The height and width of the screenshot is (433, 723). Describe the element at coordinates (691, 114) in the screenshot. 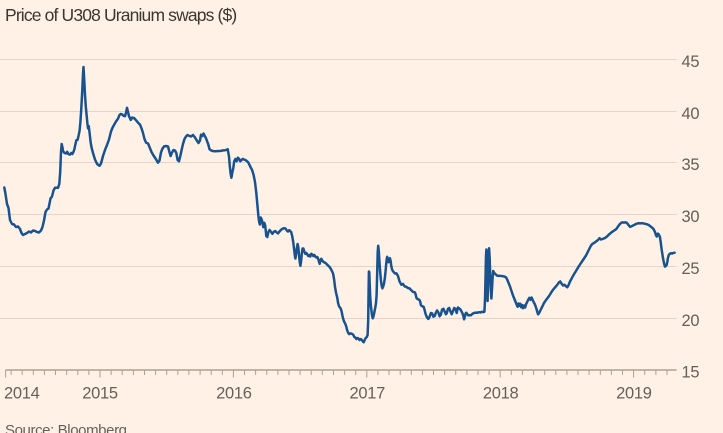

I see `svg-text: 40` at that location.